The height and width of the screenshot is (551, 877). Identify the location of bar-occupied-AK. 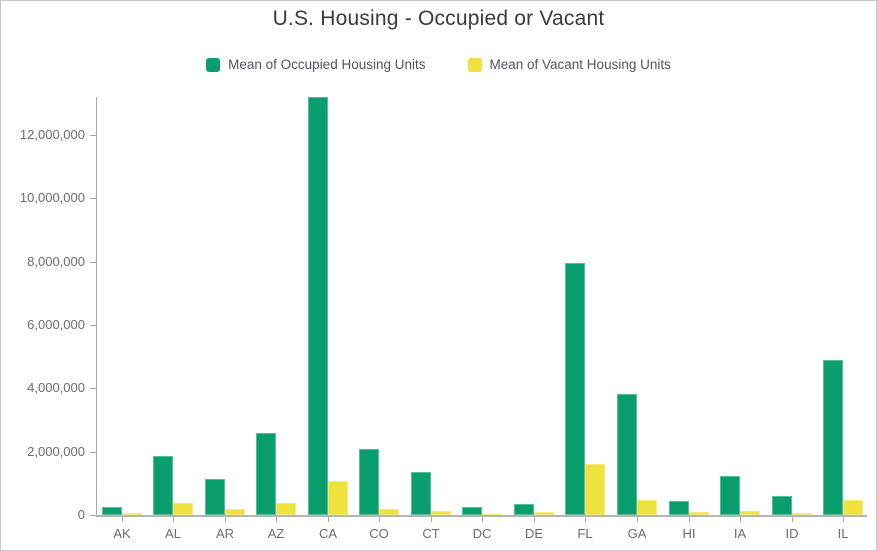
(112, 511).